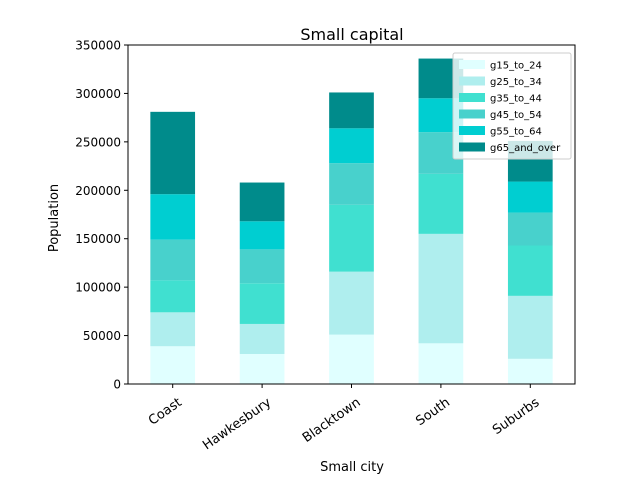 The height and width of the screenshot is (480, 640). Describe the element at coordinates (98, 142) in the screenshot. I see `y-tick-label: 250000` at that location.